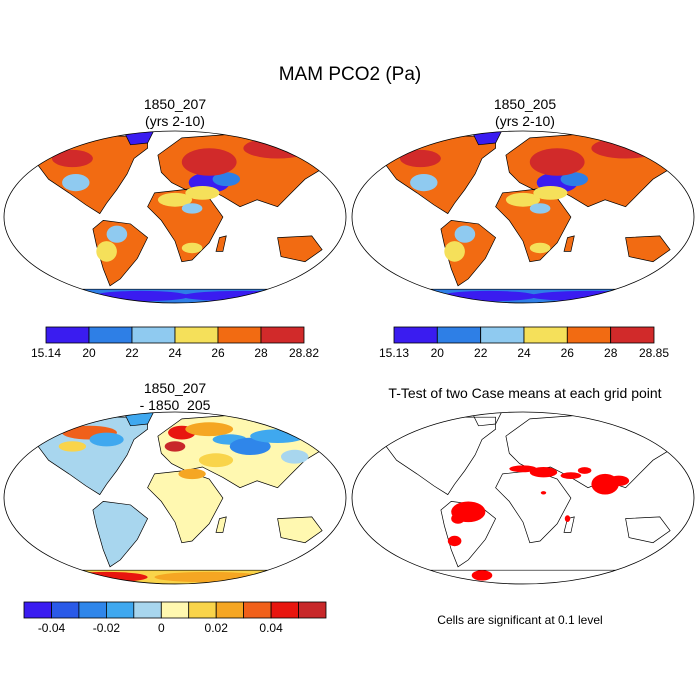 The height and width of the screenshot is (700, 700). Describe the element at coordinates (440, 456) in the screenshot. I see `continent-north-america` at that location.